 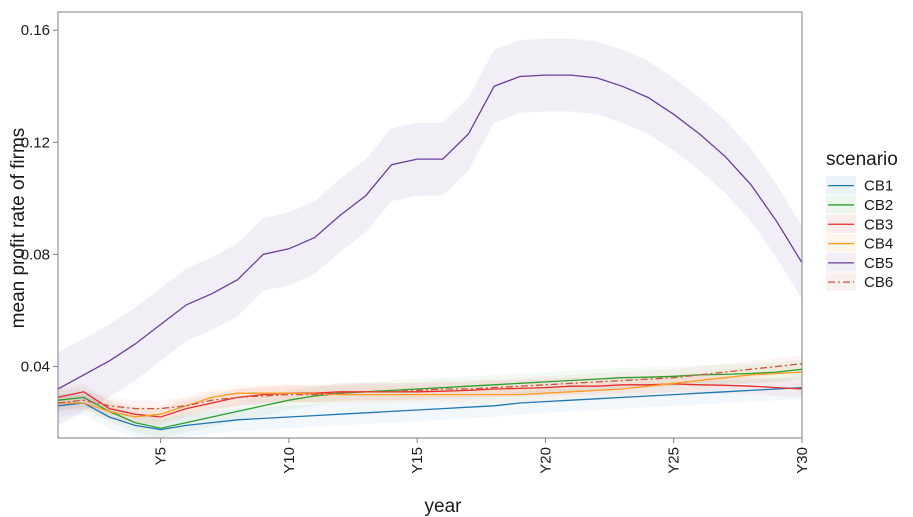 I want to click on x-tick-label: Y10, so click(x=289, y=460).